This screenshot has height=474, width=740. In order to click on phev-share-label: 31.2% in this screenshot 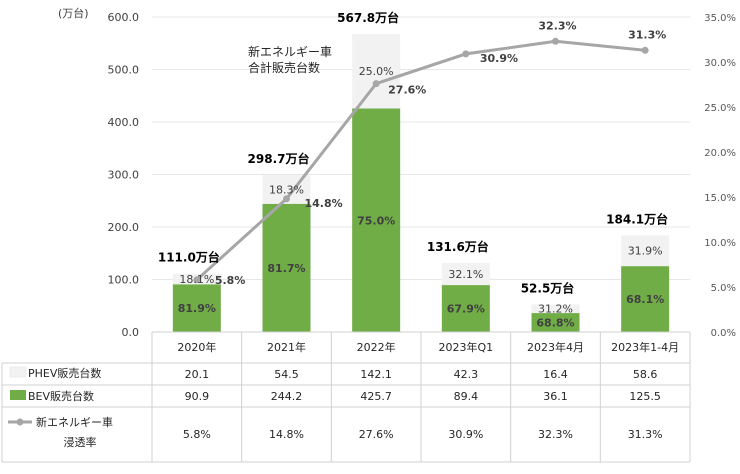, I will do `click(555, 309)`.